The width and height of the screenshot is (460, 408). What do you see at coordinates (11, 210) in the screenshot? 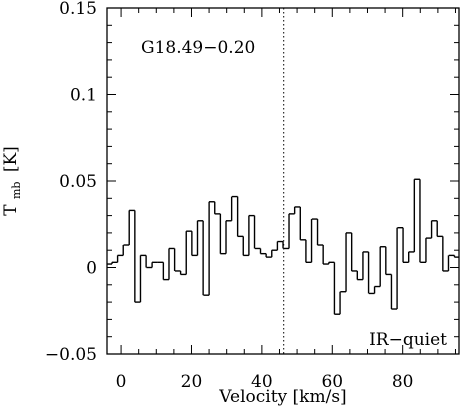
I see `y-axis-label-main: T` at bounding box center [11, 210].